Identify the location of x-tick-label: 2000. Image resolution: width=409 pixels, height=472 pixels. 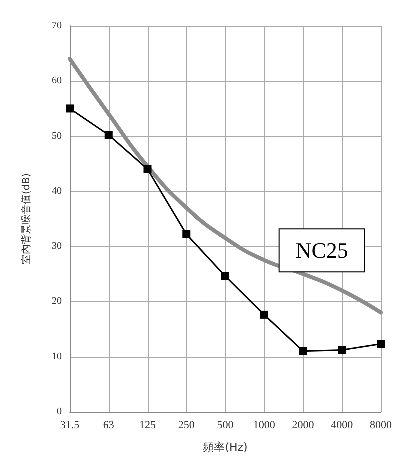
(303, 426).